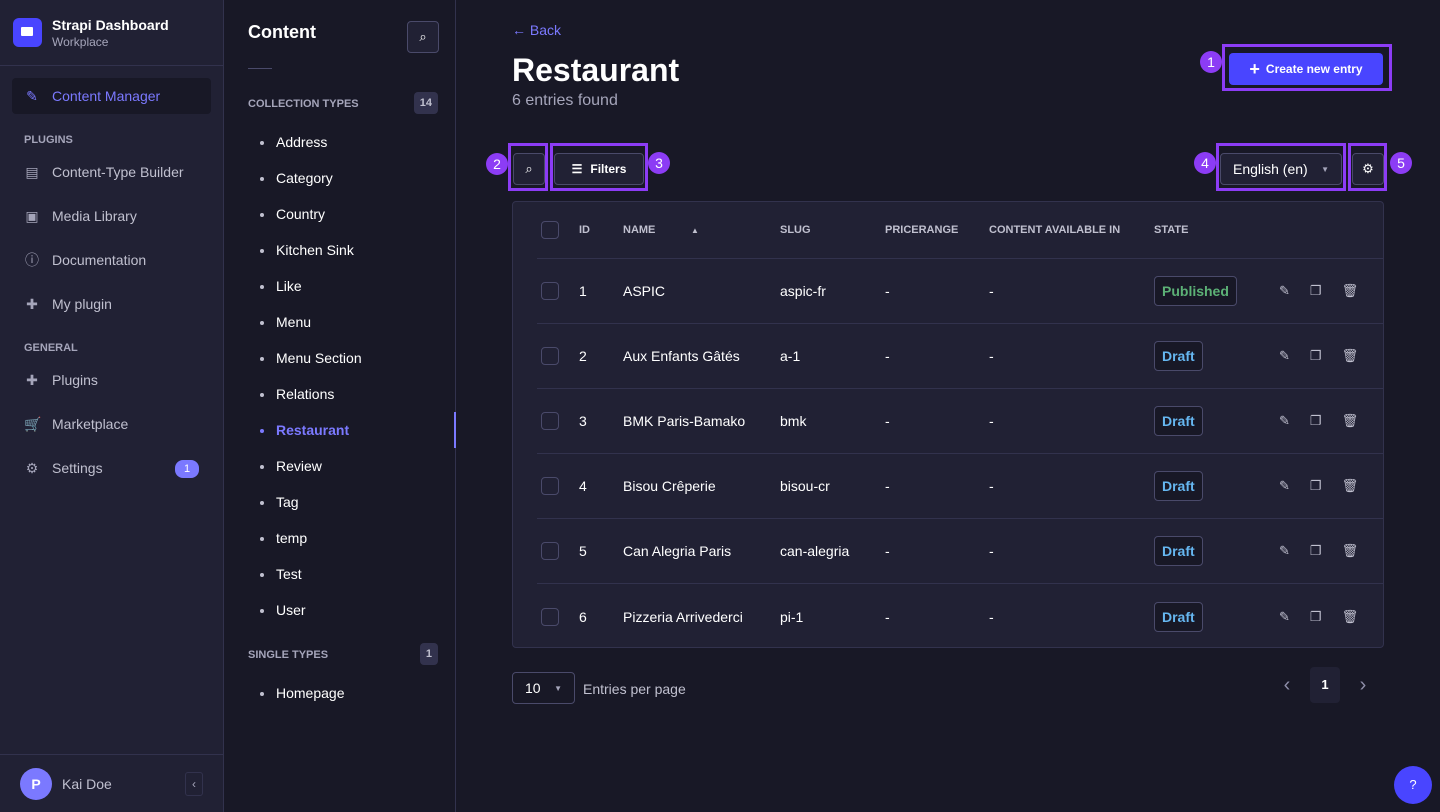  Describe the element at coordinates (960, 356) in the screenshot. I see `table-row: 2 Aux Enfants Gâtés a-1 - - Draft ✎ ❐ 🗑` at that location.